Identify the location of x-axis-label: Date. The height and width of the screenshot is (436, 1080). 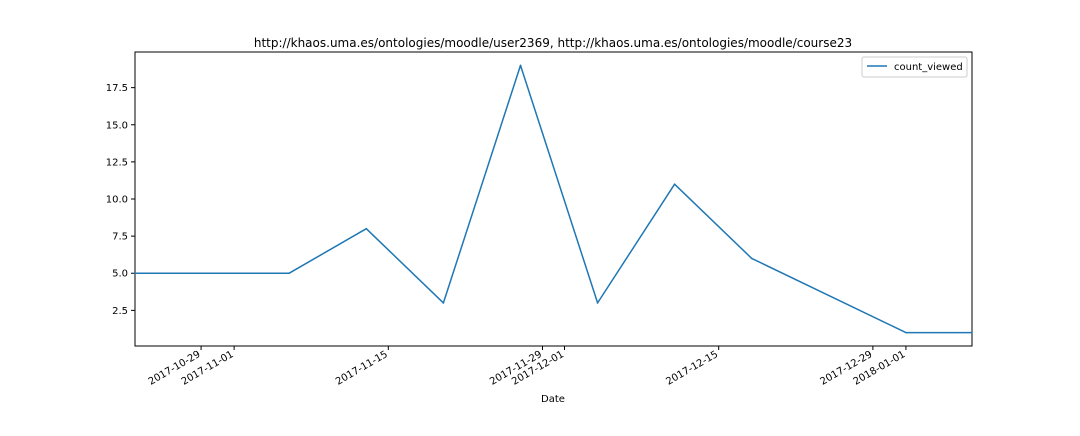
(553, 399).